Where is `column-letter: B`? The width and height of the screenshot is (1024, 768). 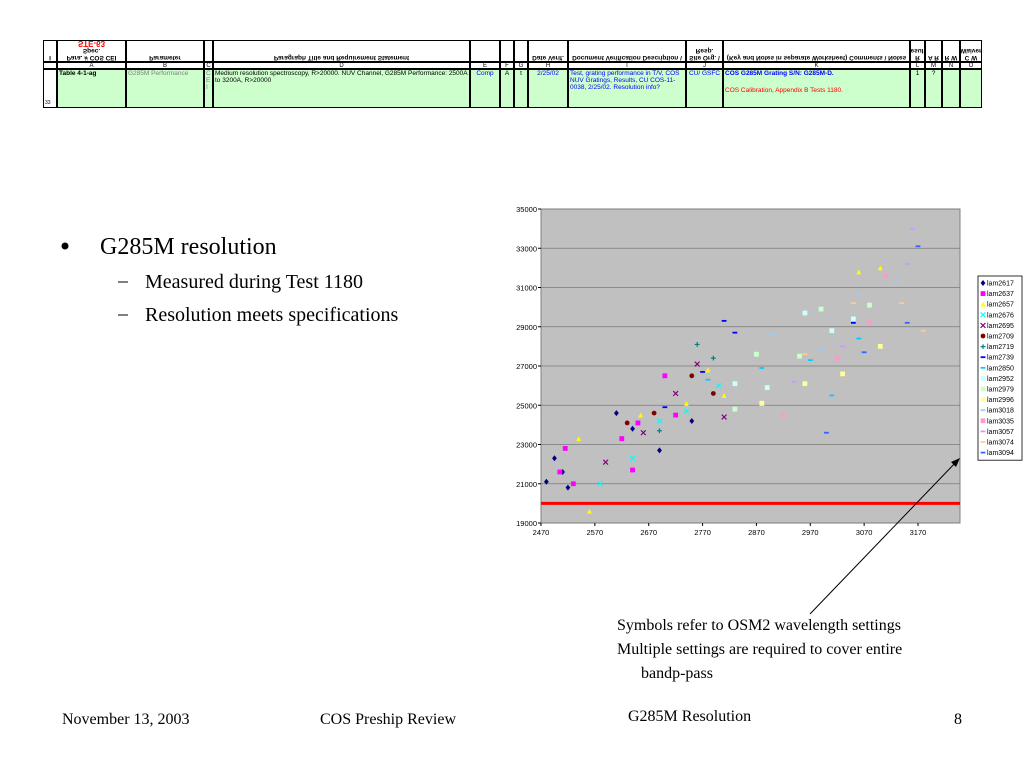 column-letter: B is located at coordinates (165, 65).